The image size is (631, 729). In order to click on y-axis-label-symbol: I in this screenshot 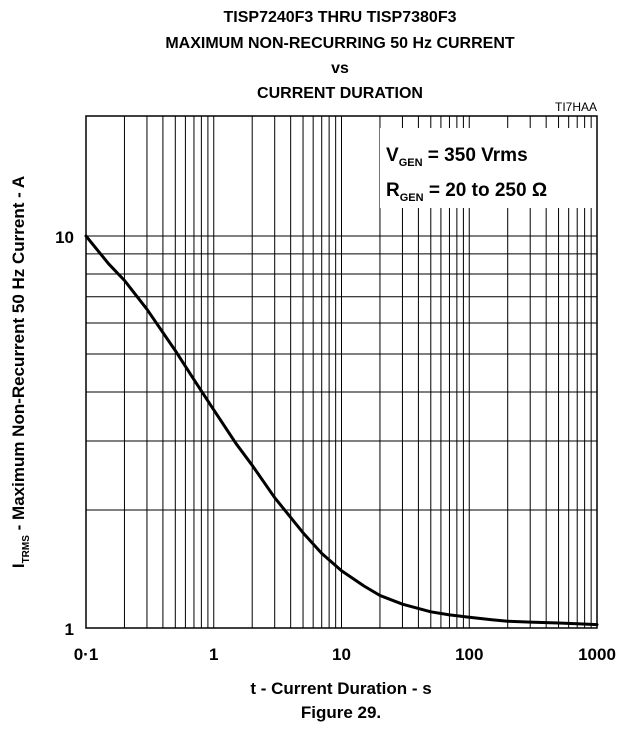, I will do `click(18, 565)`.